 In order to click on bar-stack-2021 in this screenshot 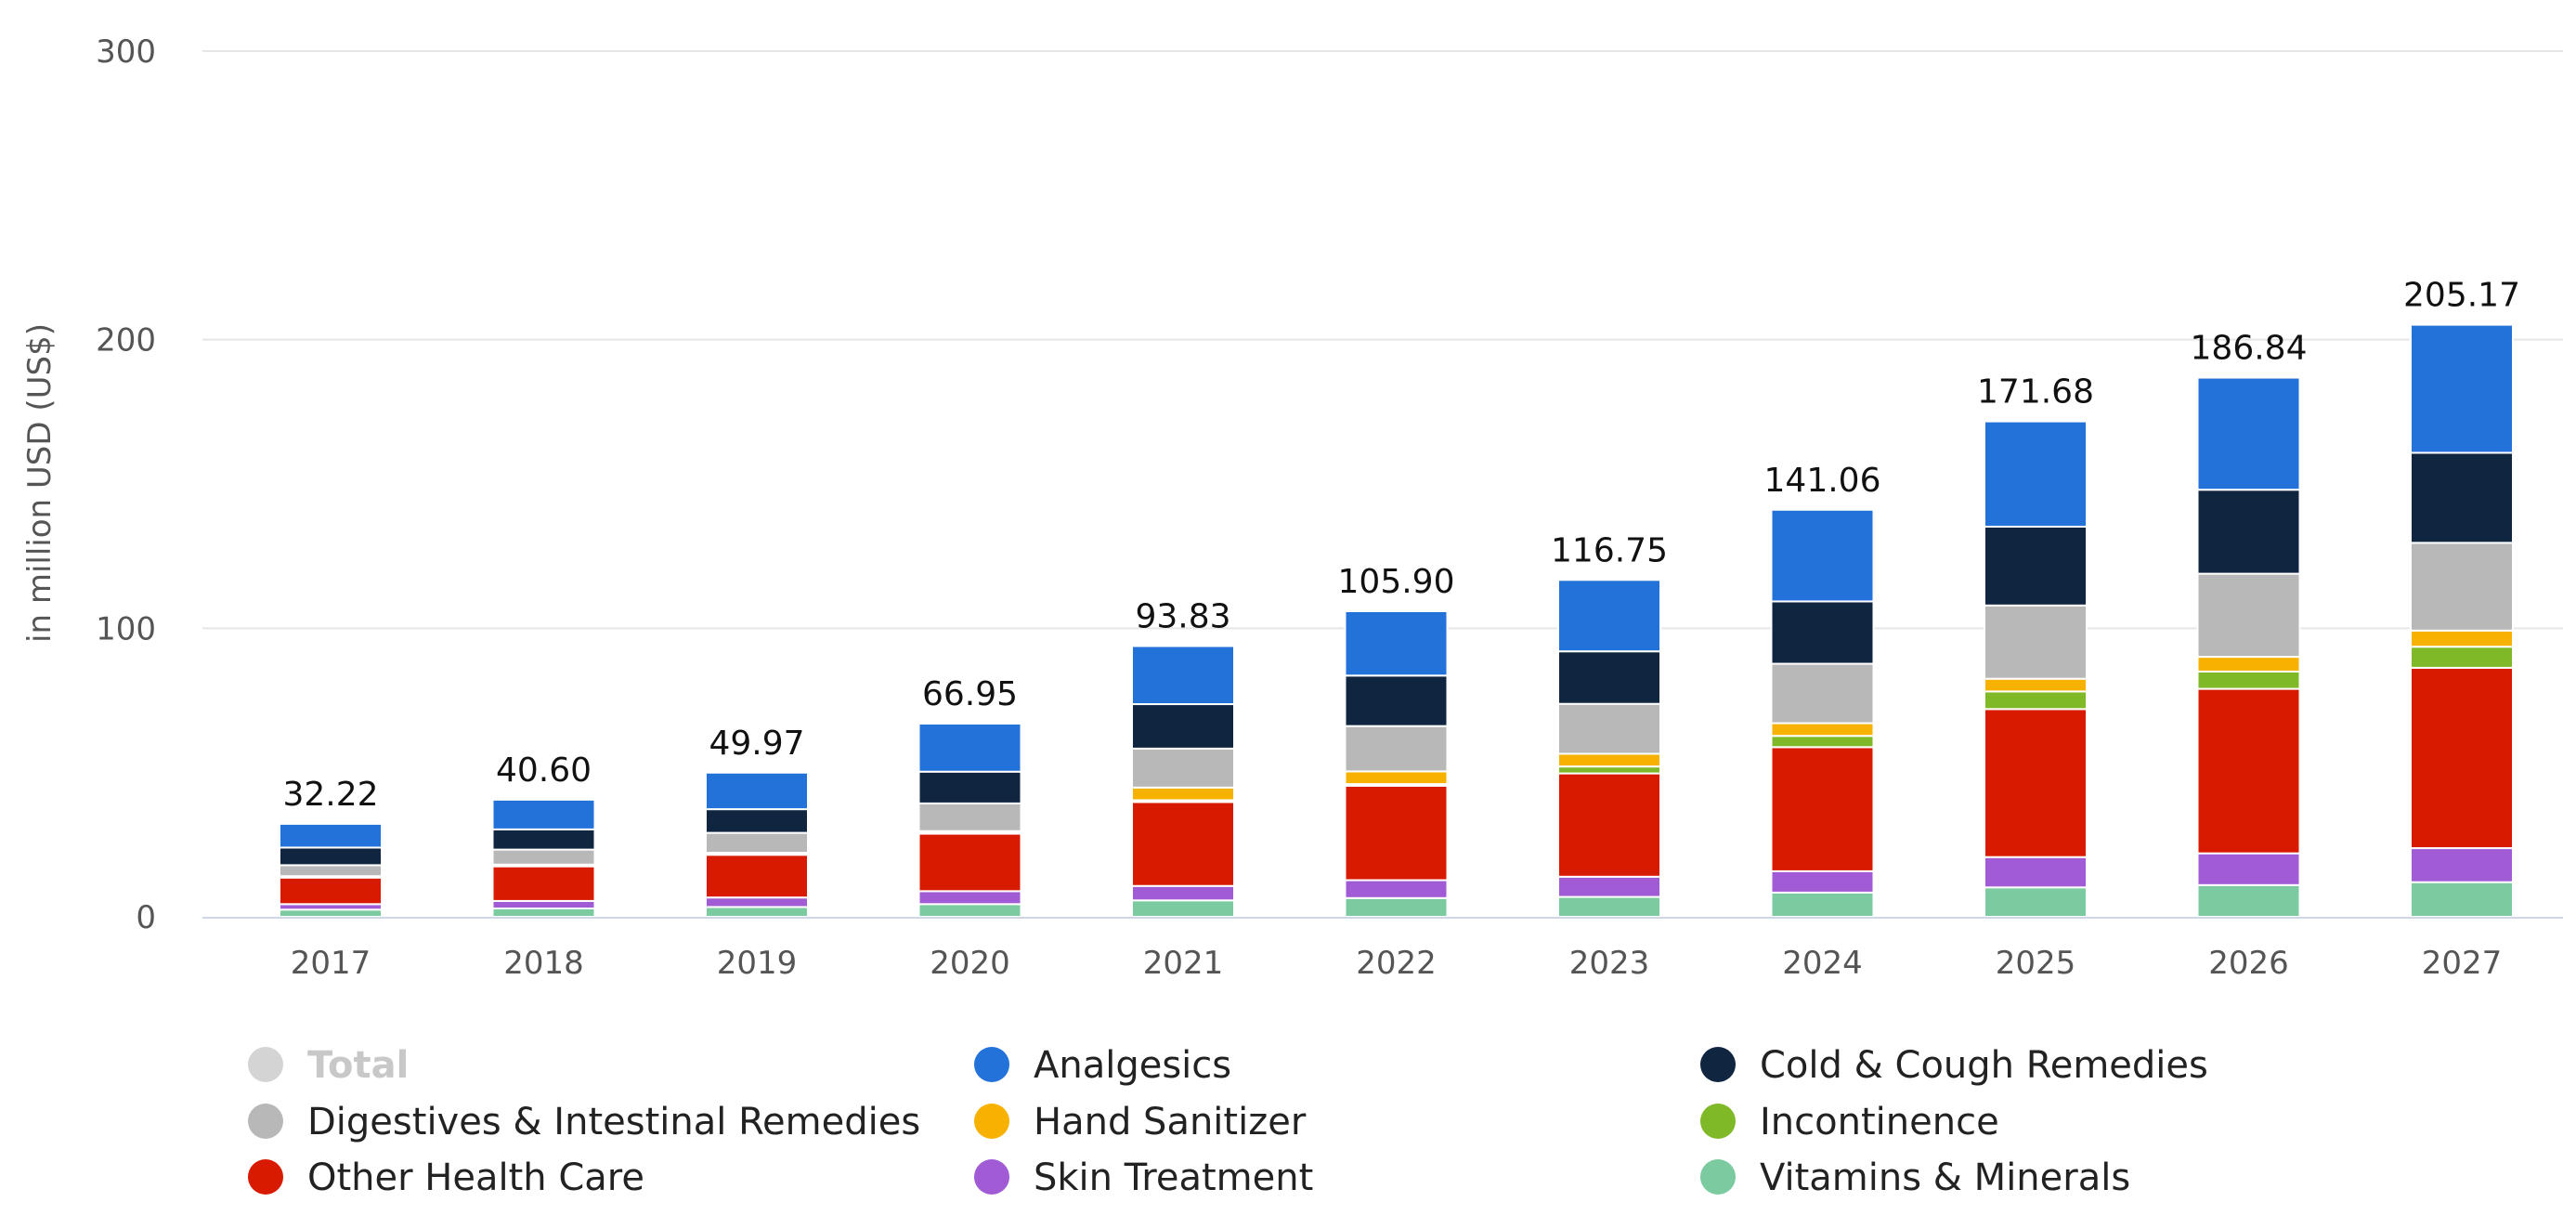, I will do `click(1183, 781)`.